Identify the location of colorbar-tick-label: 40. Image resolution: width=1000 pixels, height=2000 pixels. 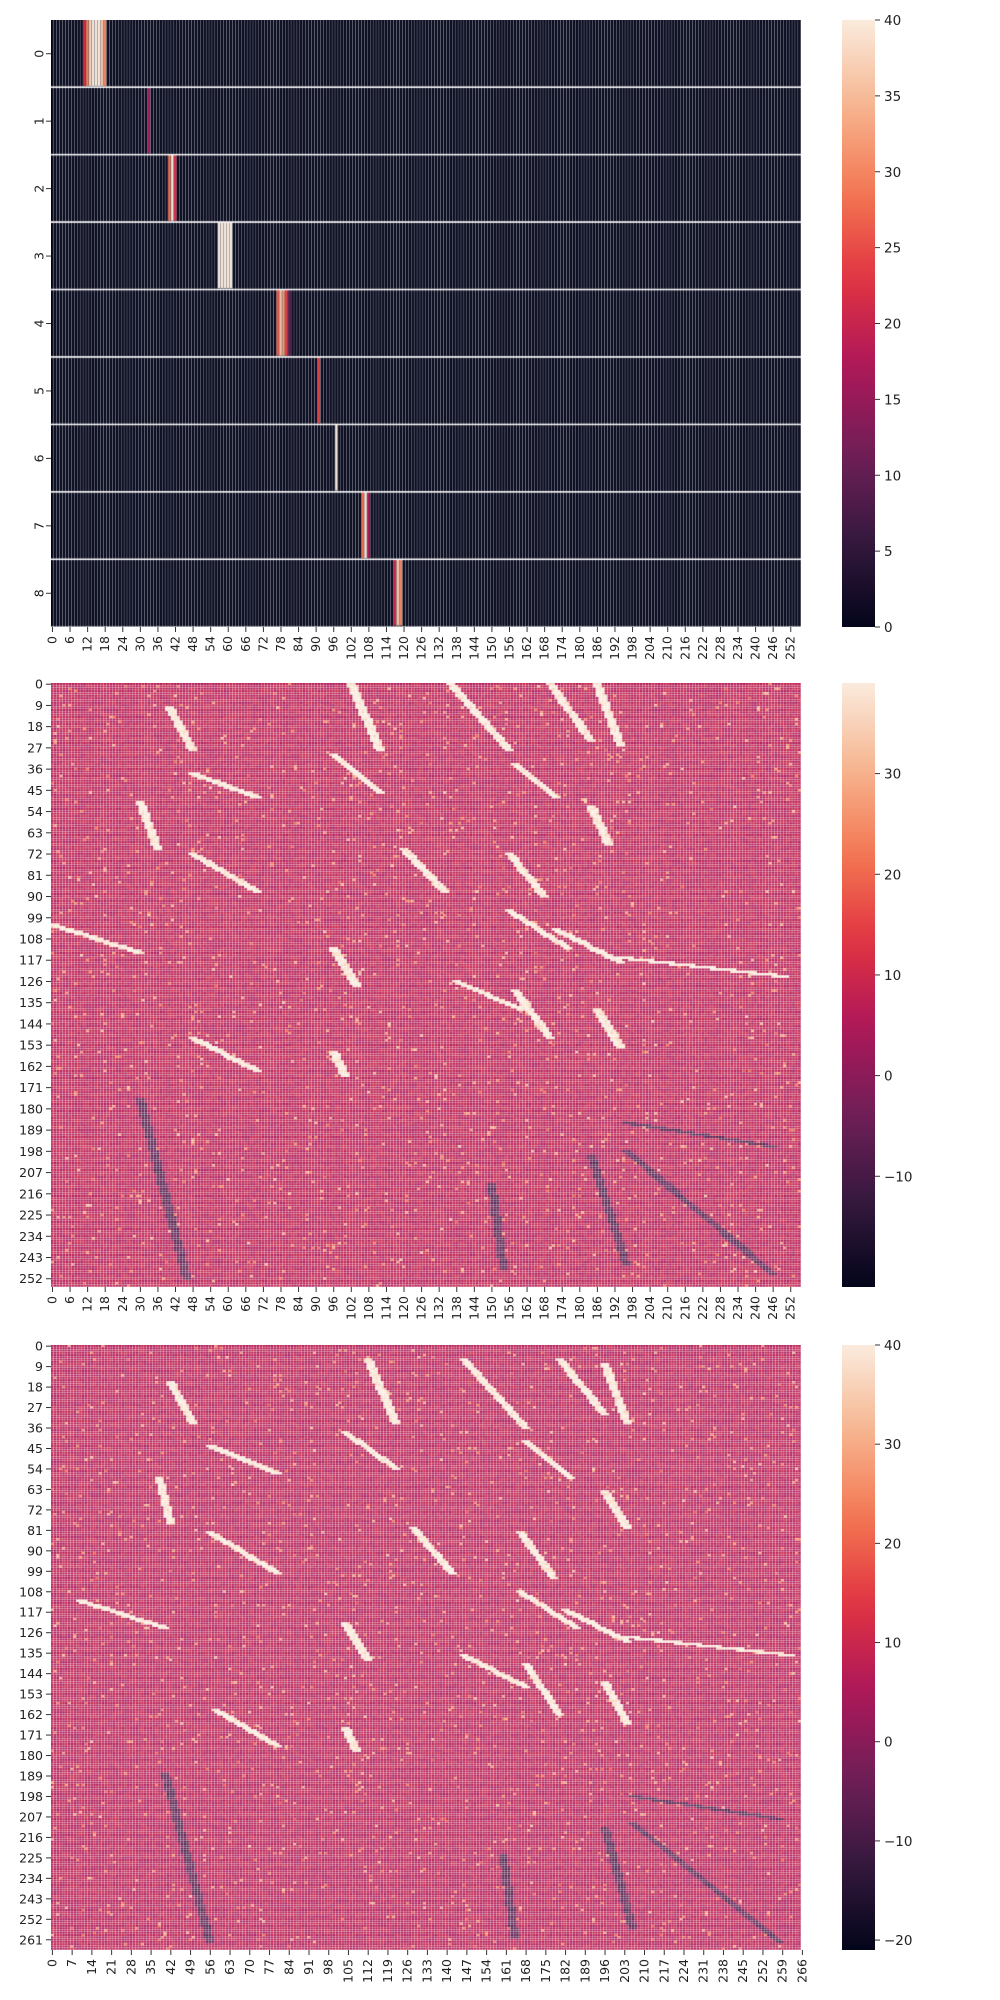
(892, 1346).